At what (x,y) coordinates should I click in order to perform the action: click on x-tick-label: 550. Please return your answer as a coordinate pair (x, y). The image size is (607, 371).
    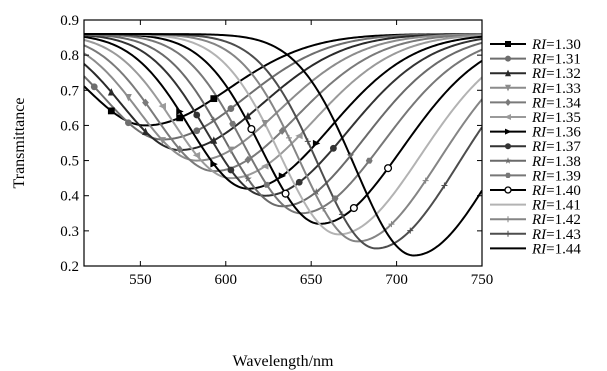
    Looking at the image, I should click on (140, 280).